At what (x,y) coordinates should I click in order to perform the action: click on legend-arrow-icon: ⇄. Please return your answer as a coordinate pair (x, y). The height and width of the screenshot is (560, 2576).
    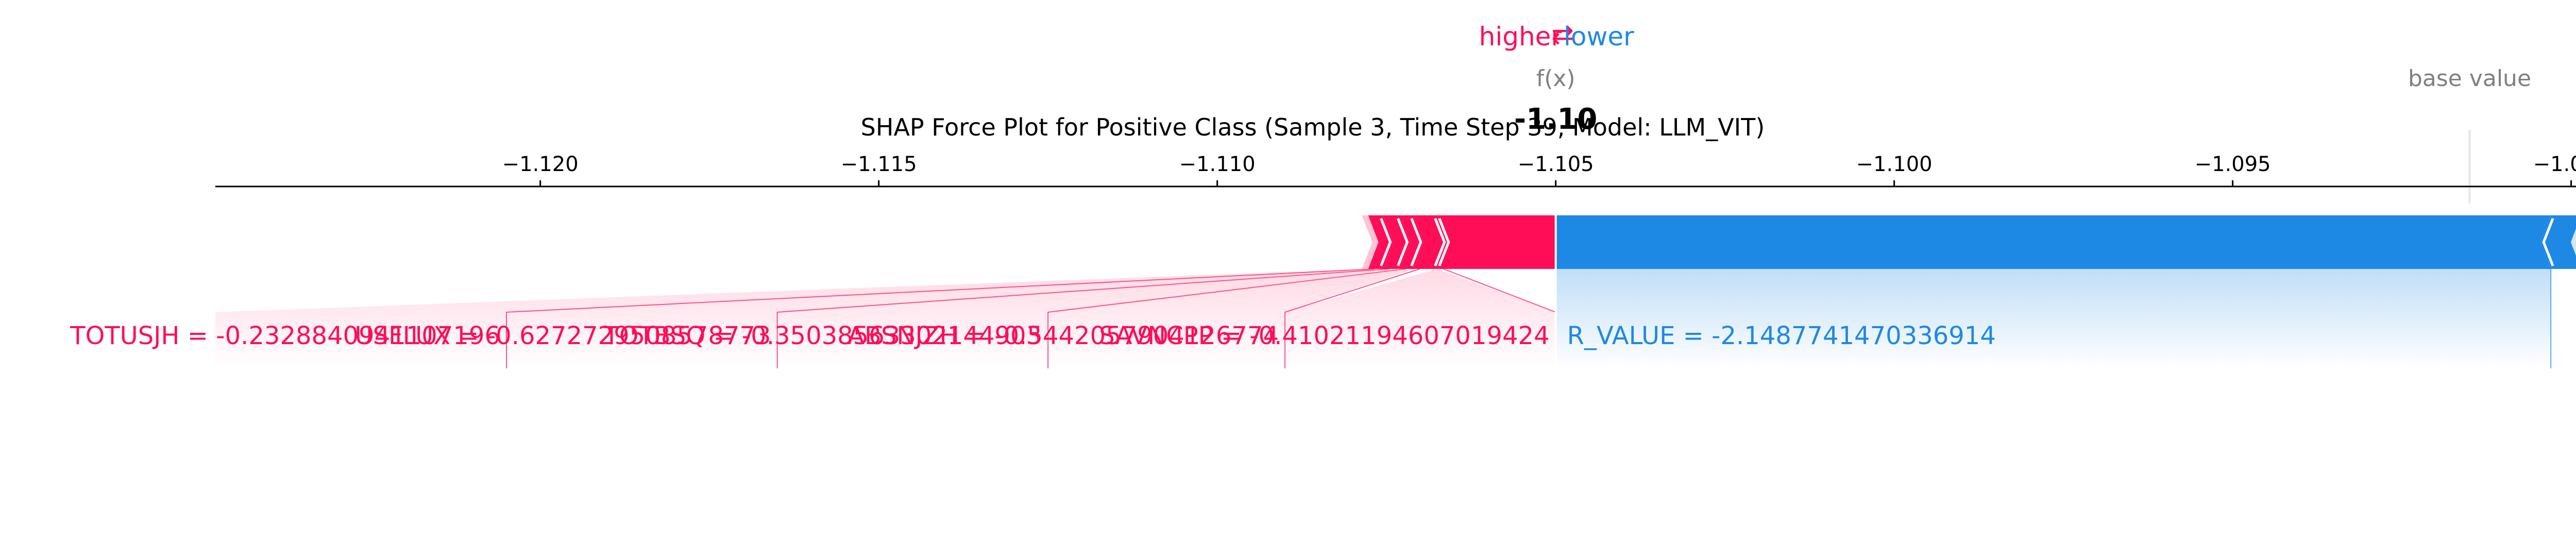
    Looking at the image, I should click on (1562, 34).